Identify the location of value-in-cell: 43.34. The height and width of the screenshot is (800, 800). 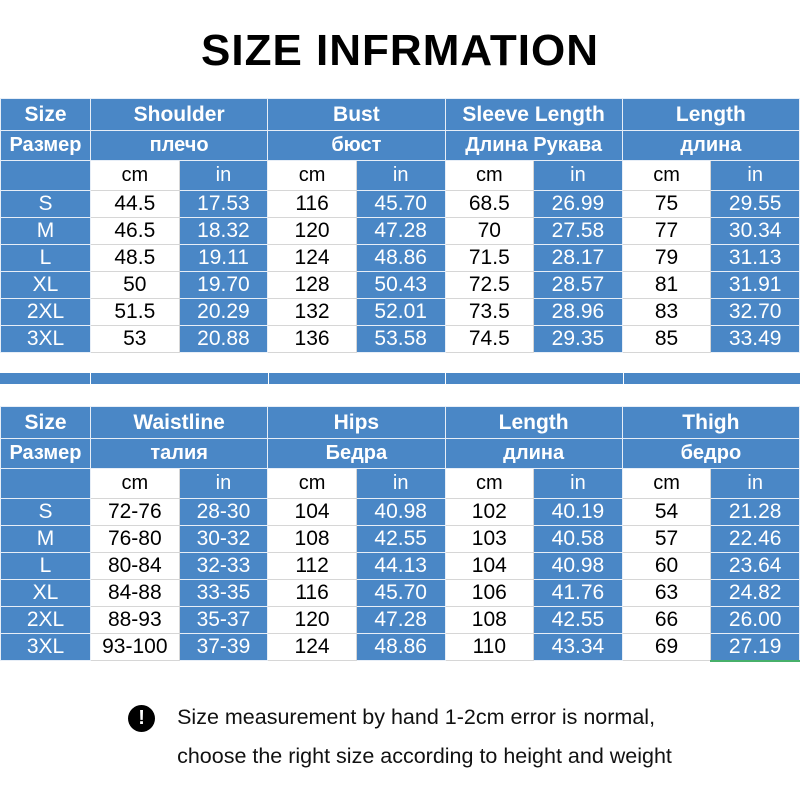
(578, 647).